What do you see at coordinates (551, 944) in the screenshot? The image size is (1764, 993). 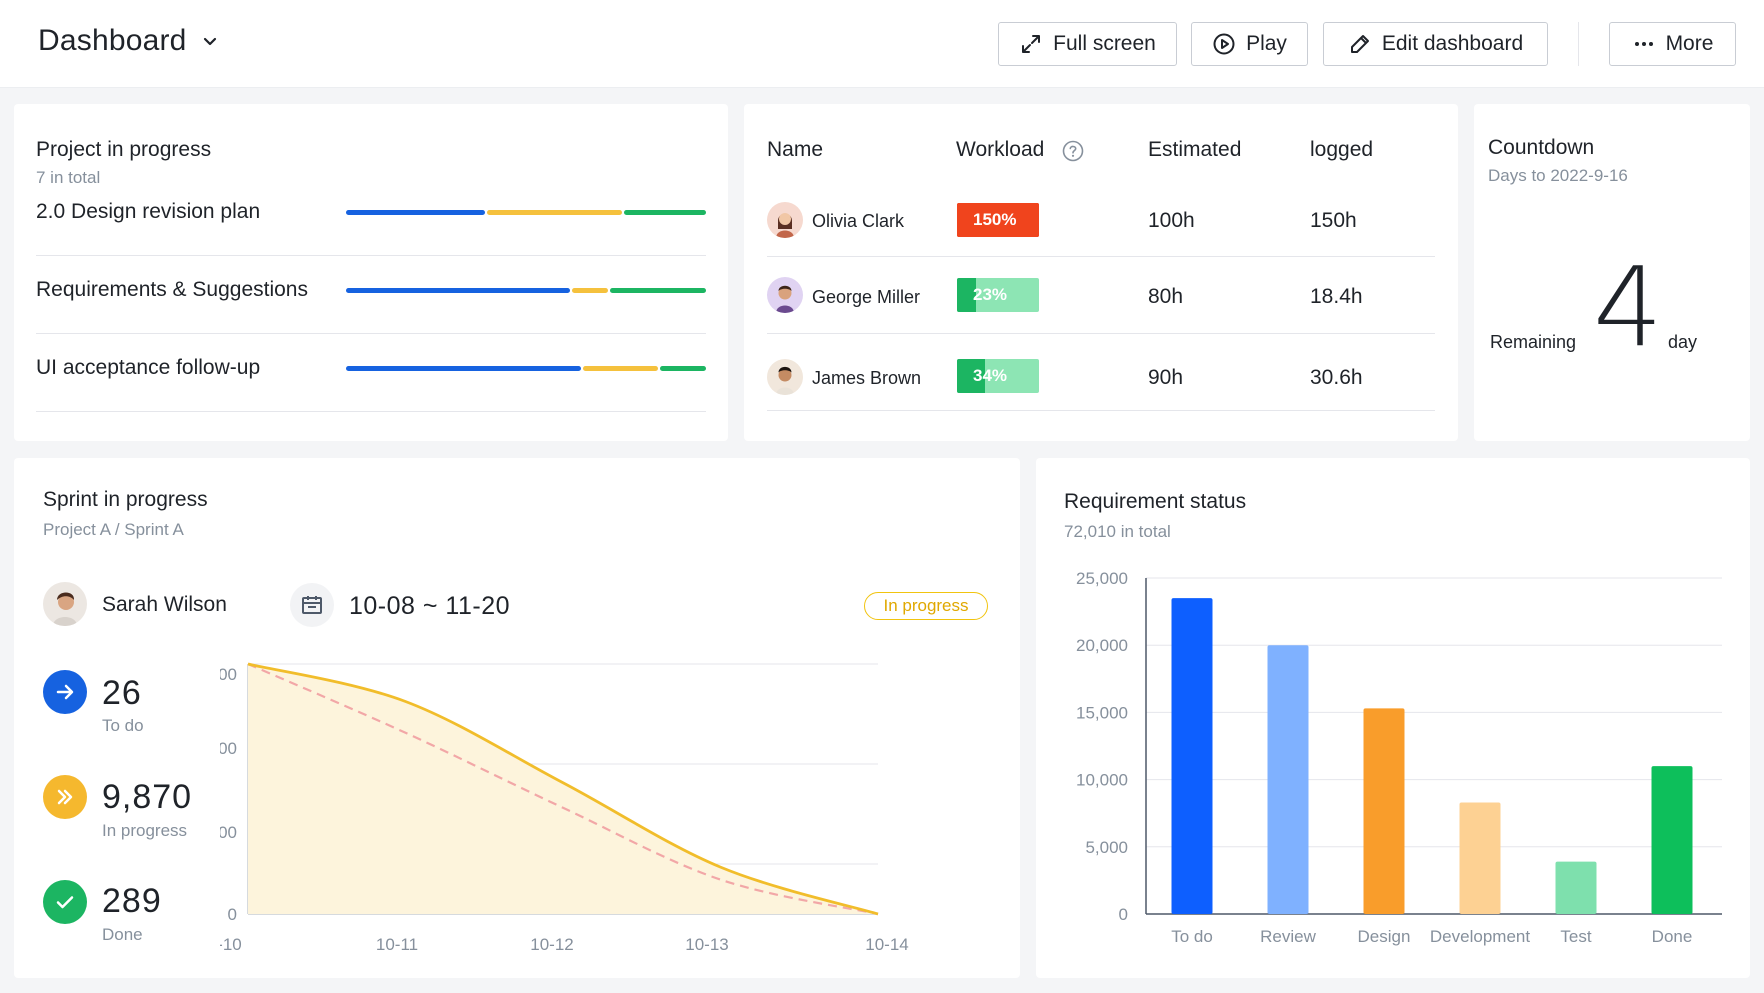 I see `x-tick-label: 10-12` at bounding box center [551, 944].